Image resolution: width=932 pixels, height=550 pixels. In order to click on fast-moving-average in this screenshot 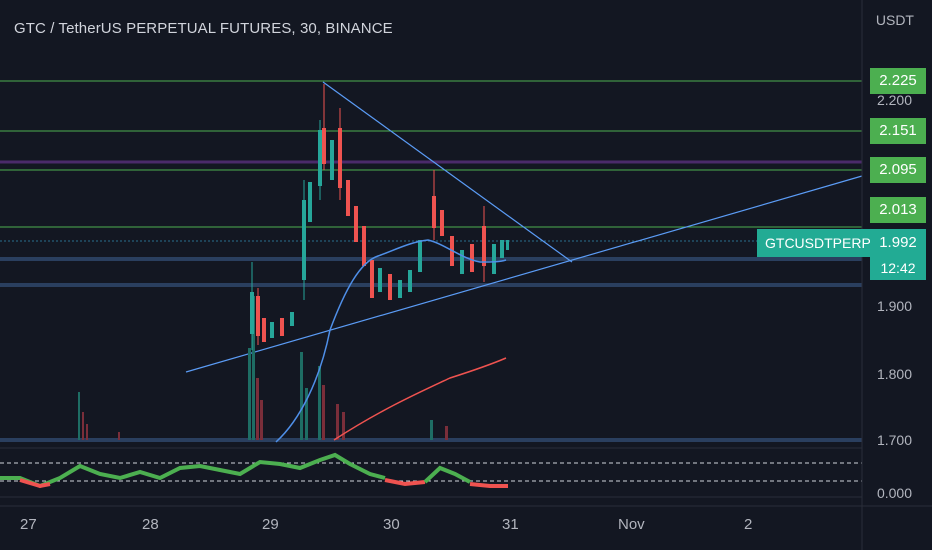, I will do `click(391, 341)`.